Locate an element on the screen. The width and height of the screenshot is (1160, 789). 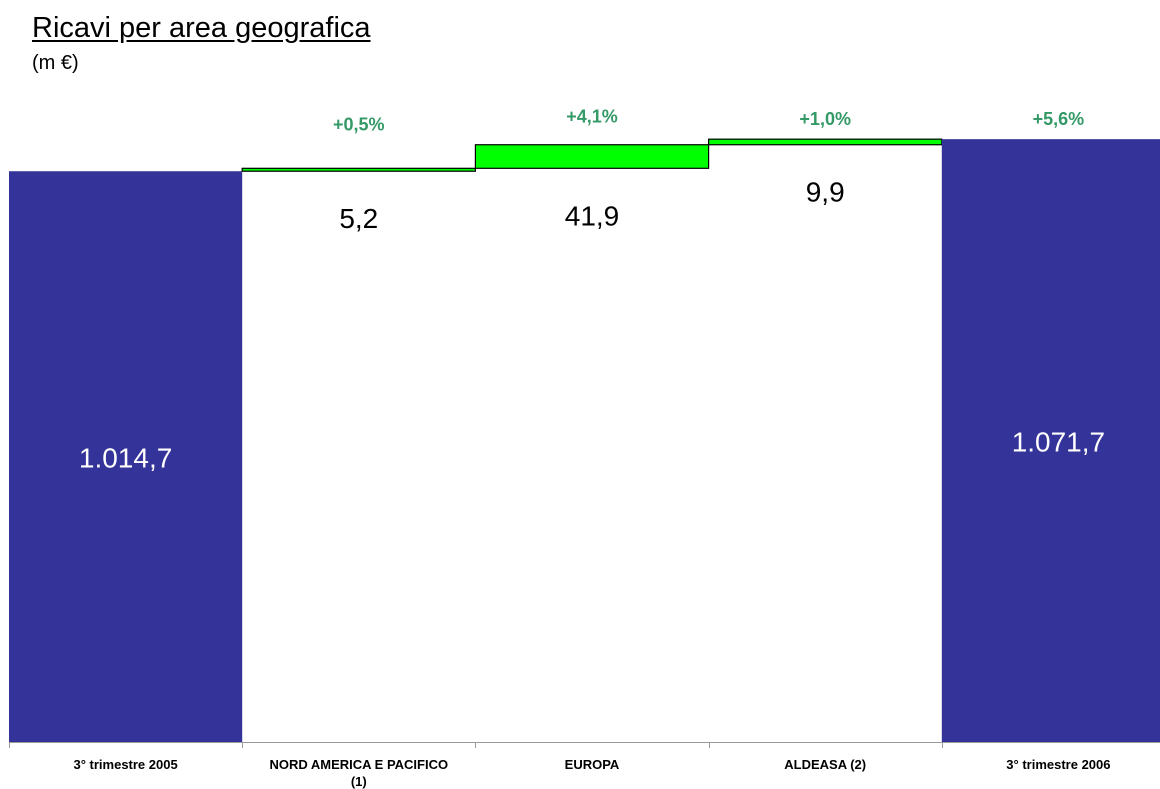
category-label: EUROPA is located at coordinates (592, 764).